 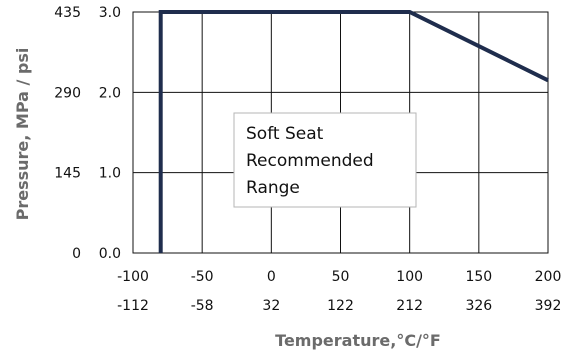 I want to click on y-axis-title: Pressure, MPa / psi, so click(x=22, y=134).